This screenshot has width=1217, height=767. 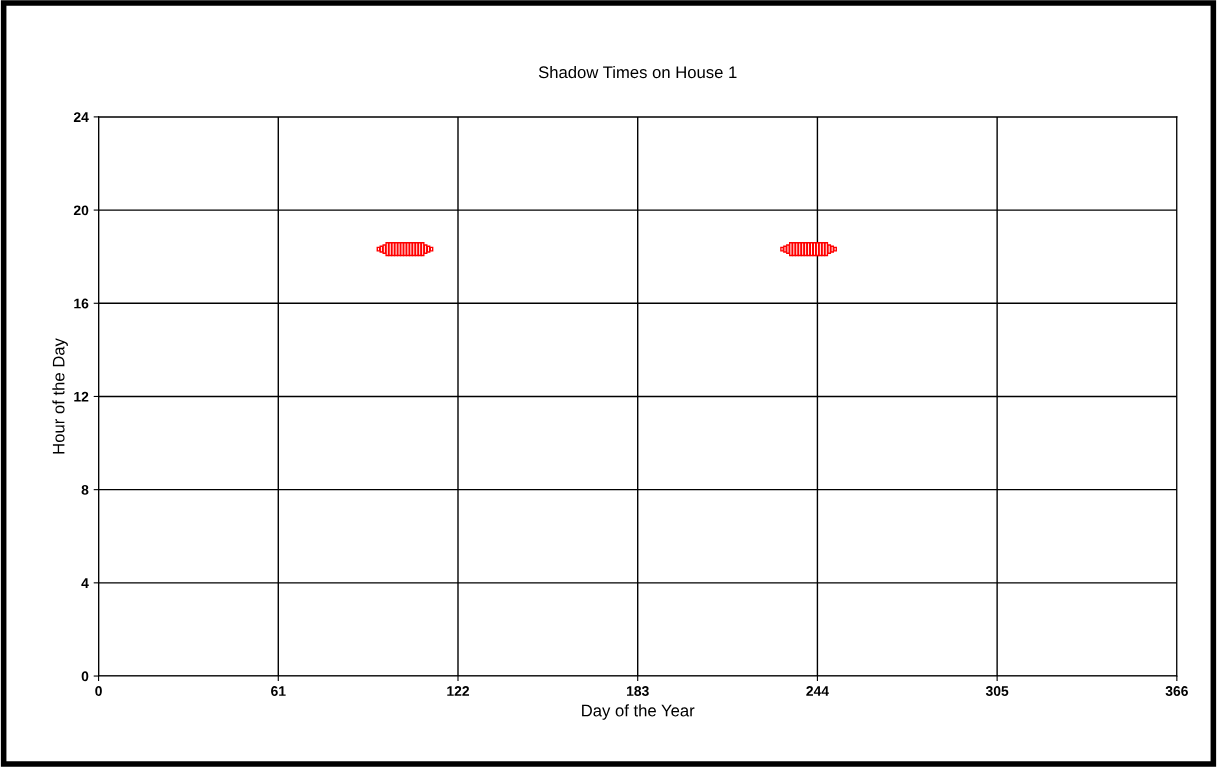 What do you see at coordinates (60, 396) in the screenshot?
I see `y-axis-title: Hour of the Day` at bounding box center [60, 396].